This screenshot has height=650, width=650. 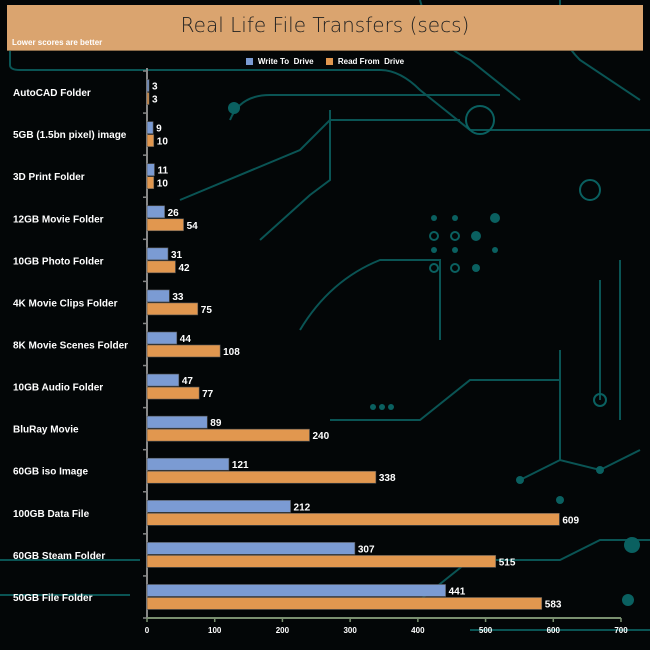 I want to click on data-label-write: 11, so click(x=162, y=171).